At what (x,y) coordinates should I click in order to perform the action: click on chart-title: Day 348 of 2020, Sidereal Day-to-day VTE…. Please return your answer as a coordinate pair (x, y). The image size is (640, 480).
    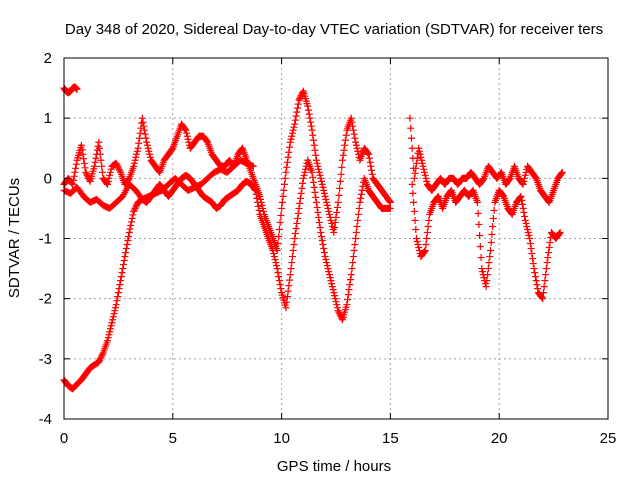
    Looking at the image, I should click on (334, 29).